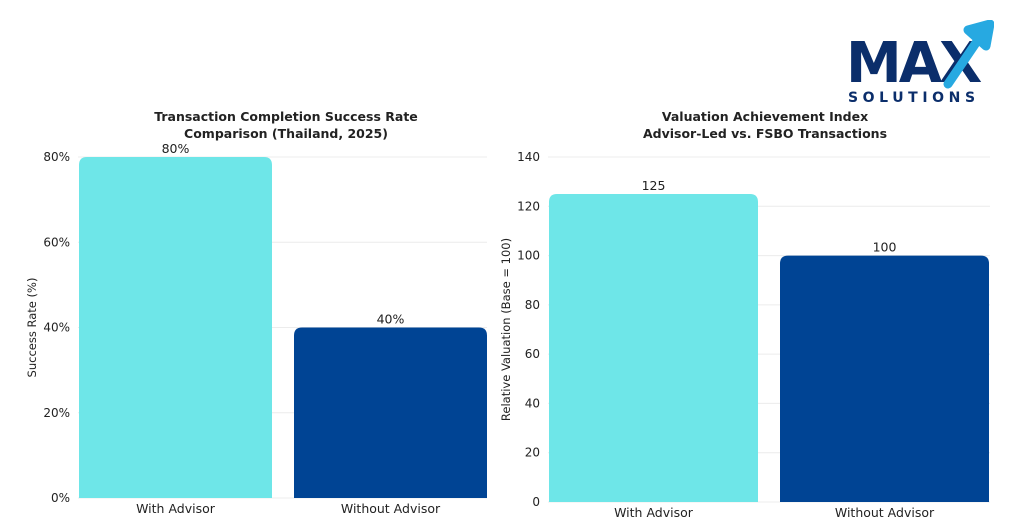  What do you see at coordinates (532, 305) in the screenshot?
I see `y-tick-label: 80` at bounding box center [532, 305].